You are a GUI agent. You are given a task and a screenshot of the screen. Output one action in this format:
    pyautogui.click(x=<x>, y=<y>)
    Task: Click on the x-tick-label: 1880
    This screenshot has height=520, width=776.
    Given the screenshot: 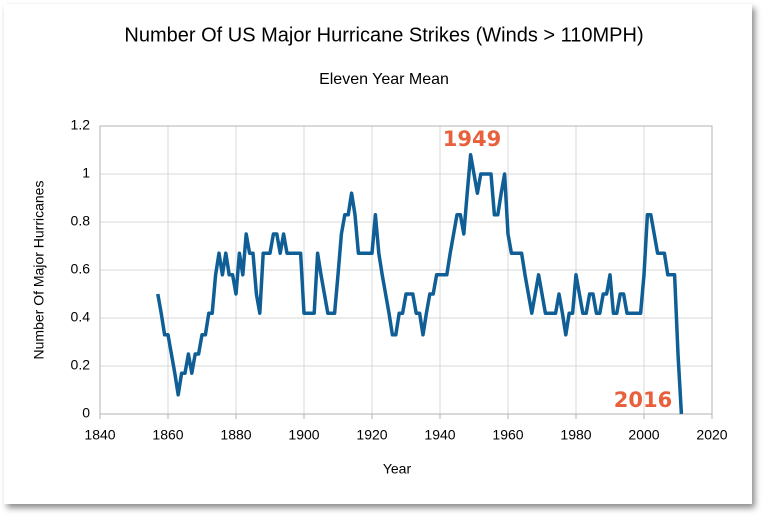 What is the action you would take?
    pyautogui.click(x=235, y=435)
    